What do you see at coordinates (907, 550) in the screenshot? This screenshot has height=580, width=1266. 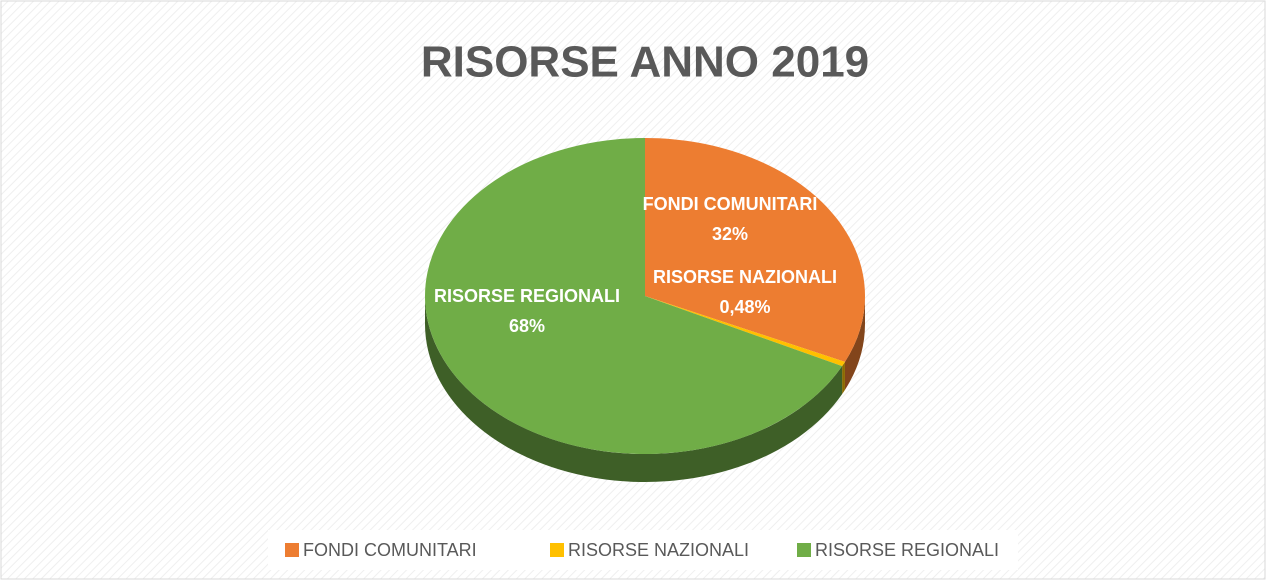 I see `legend-label: RISORSE REGIONALI` at bounding box center [907, 550].